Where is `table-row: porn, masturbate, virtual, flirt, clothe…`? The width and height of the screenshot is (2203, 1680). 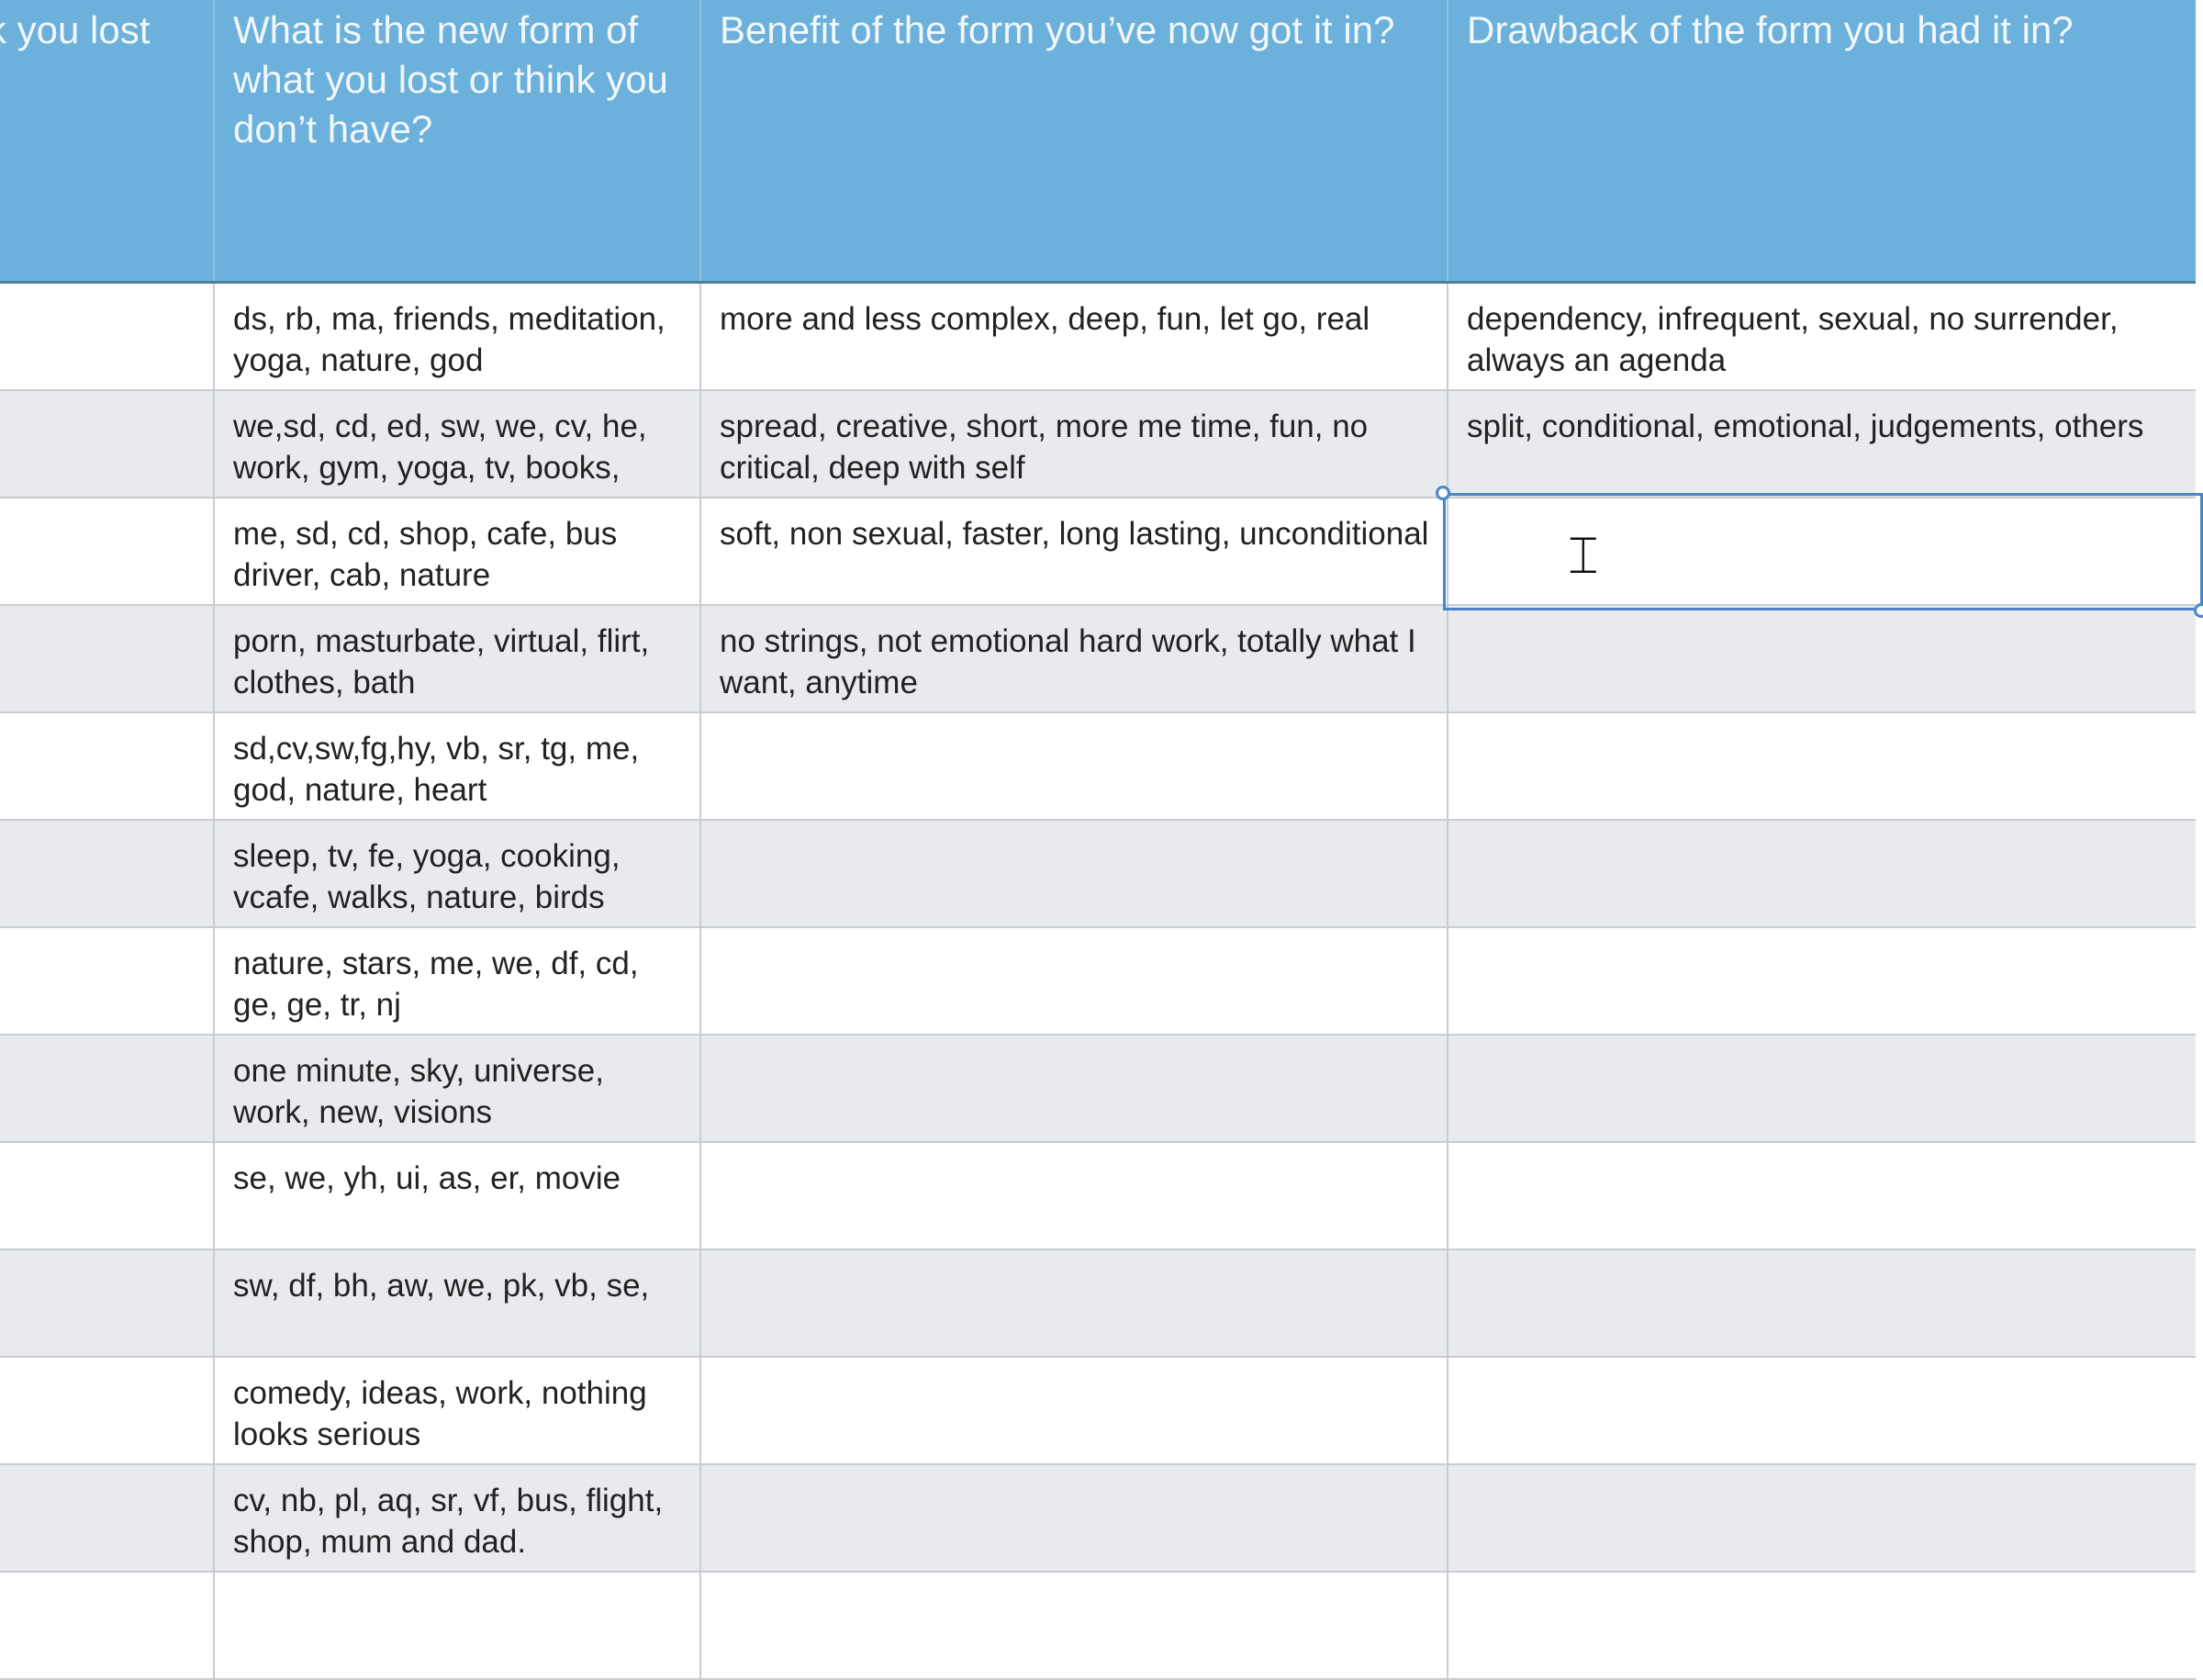 table-row: porn, masturbate, virtual, flirt, clothe… is located at coordinates (1098, 659).